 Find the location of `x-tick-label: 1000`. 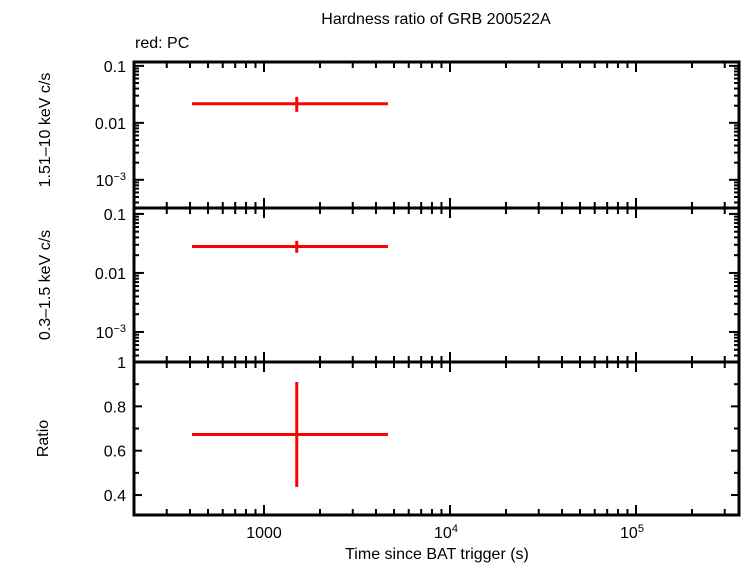

x-tick-label: 1000 is located at coordinates (264, 533).